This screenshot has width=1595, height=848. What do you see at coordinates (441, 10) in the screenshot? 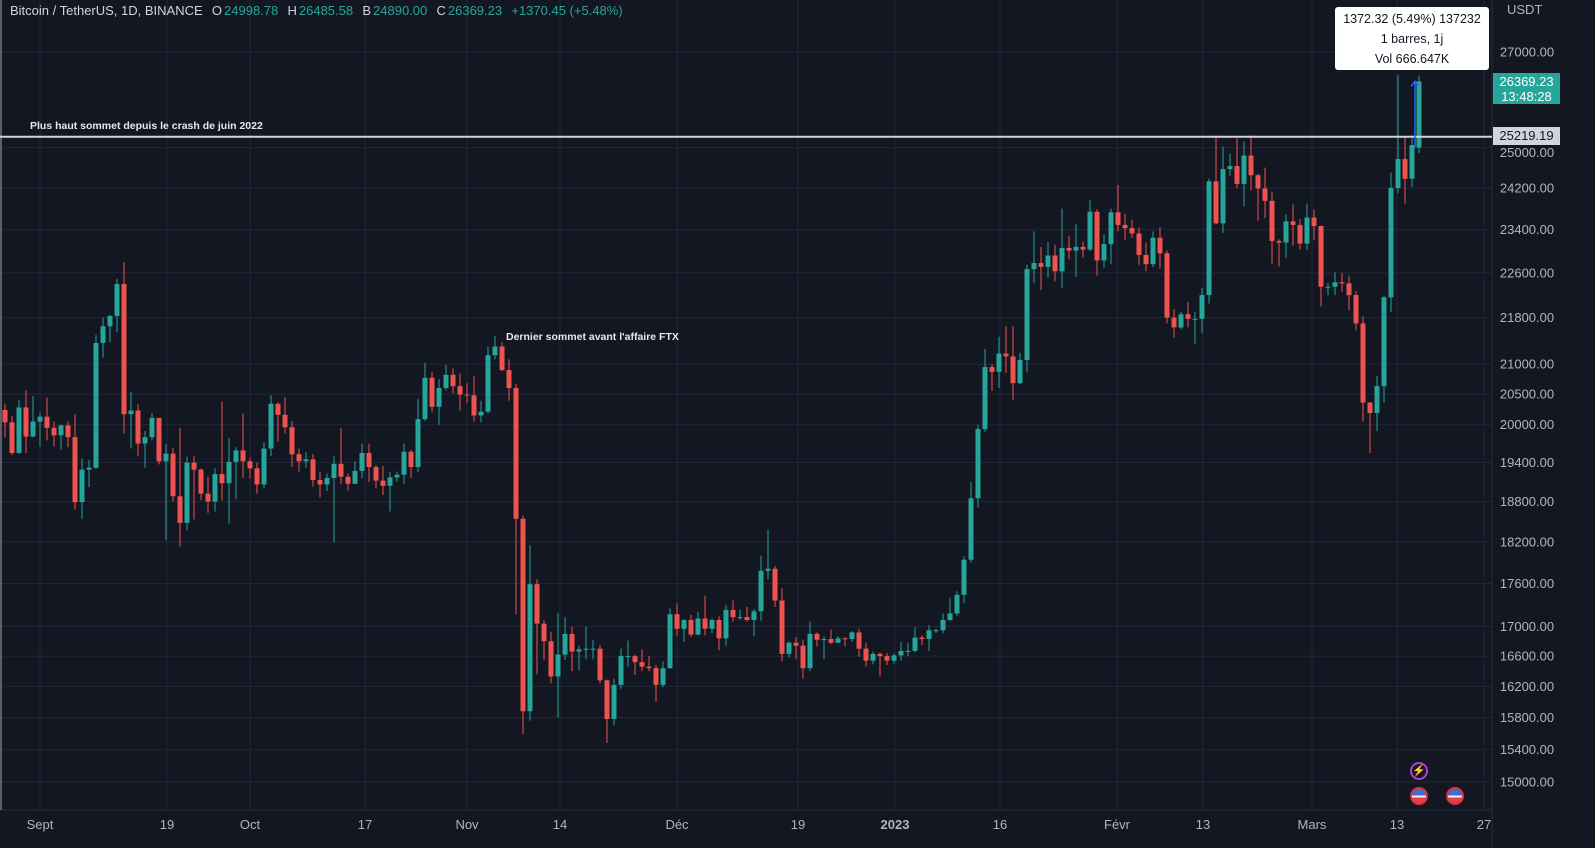
I see `close-label: C` at bounding box center [441, 10].